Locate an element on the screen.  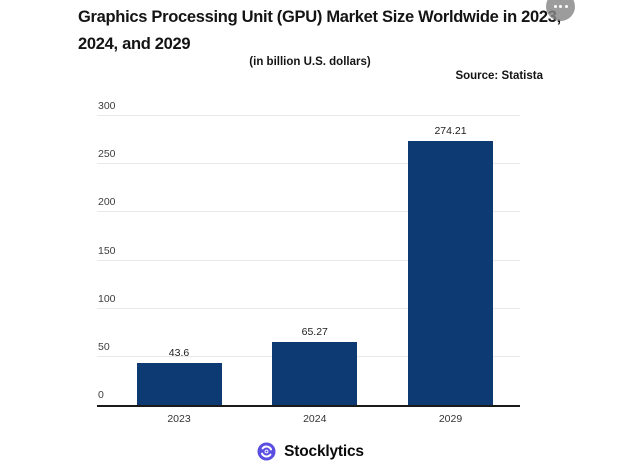
source-attribution: Source: Statista is located at coordinates (499, 76).